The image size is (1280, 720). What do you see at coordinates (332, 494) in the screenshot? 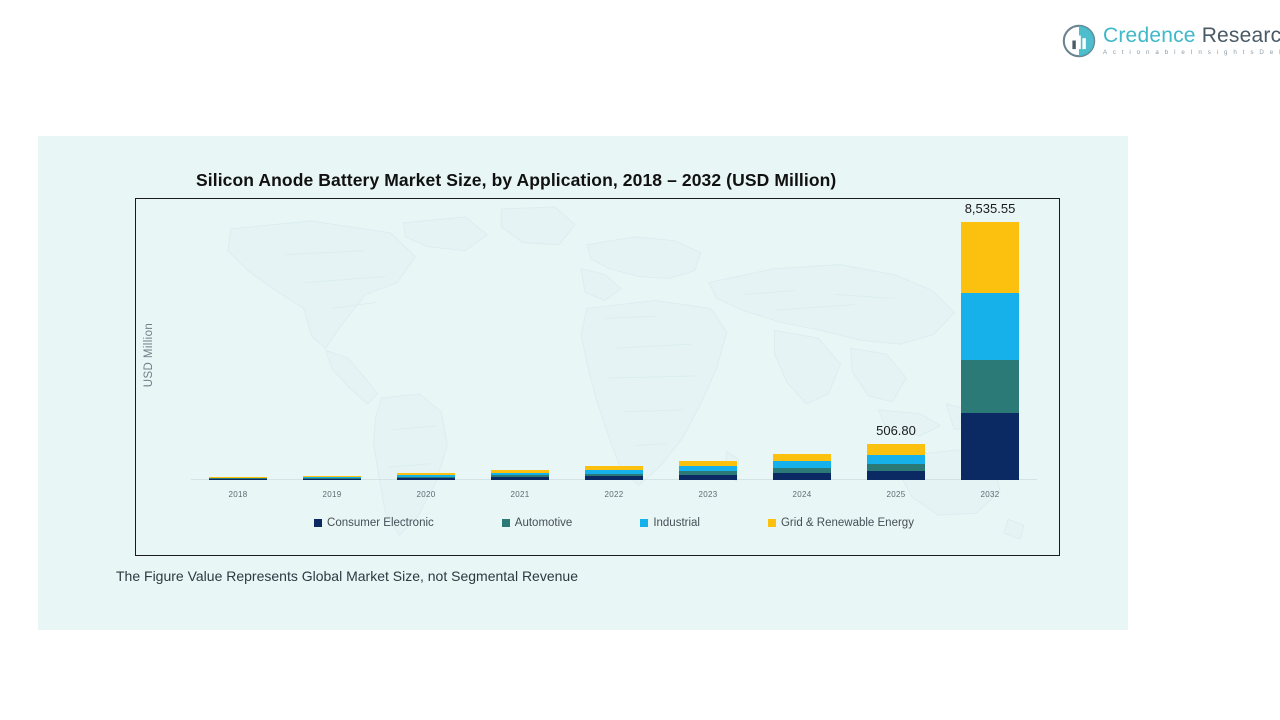
I see `x-axis-tick: 2019` at bounding box center [332, 494].